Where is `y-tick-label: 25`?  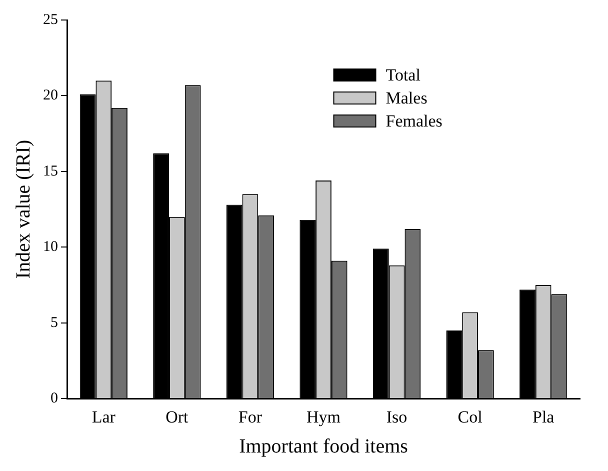
y-tick-label: 25 is located at coordinates (50, 20).